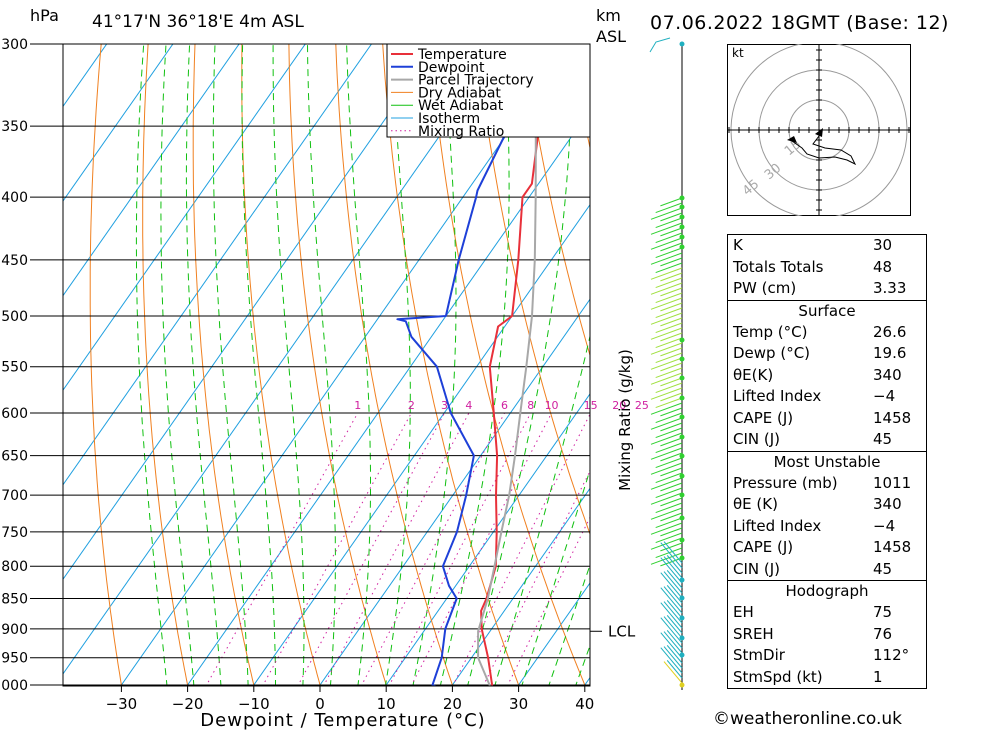 The width and height of the screenshot is (1000, 733). Describe the element at coordinates (14, 198) in the screenshot. I see `y-tick-label: 400` at that location.